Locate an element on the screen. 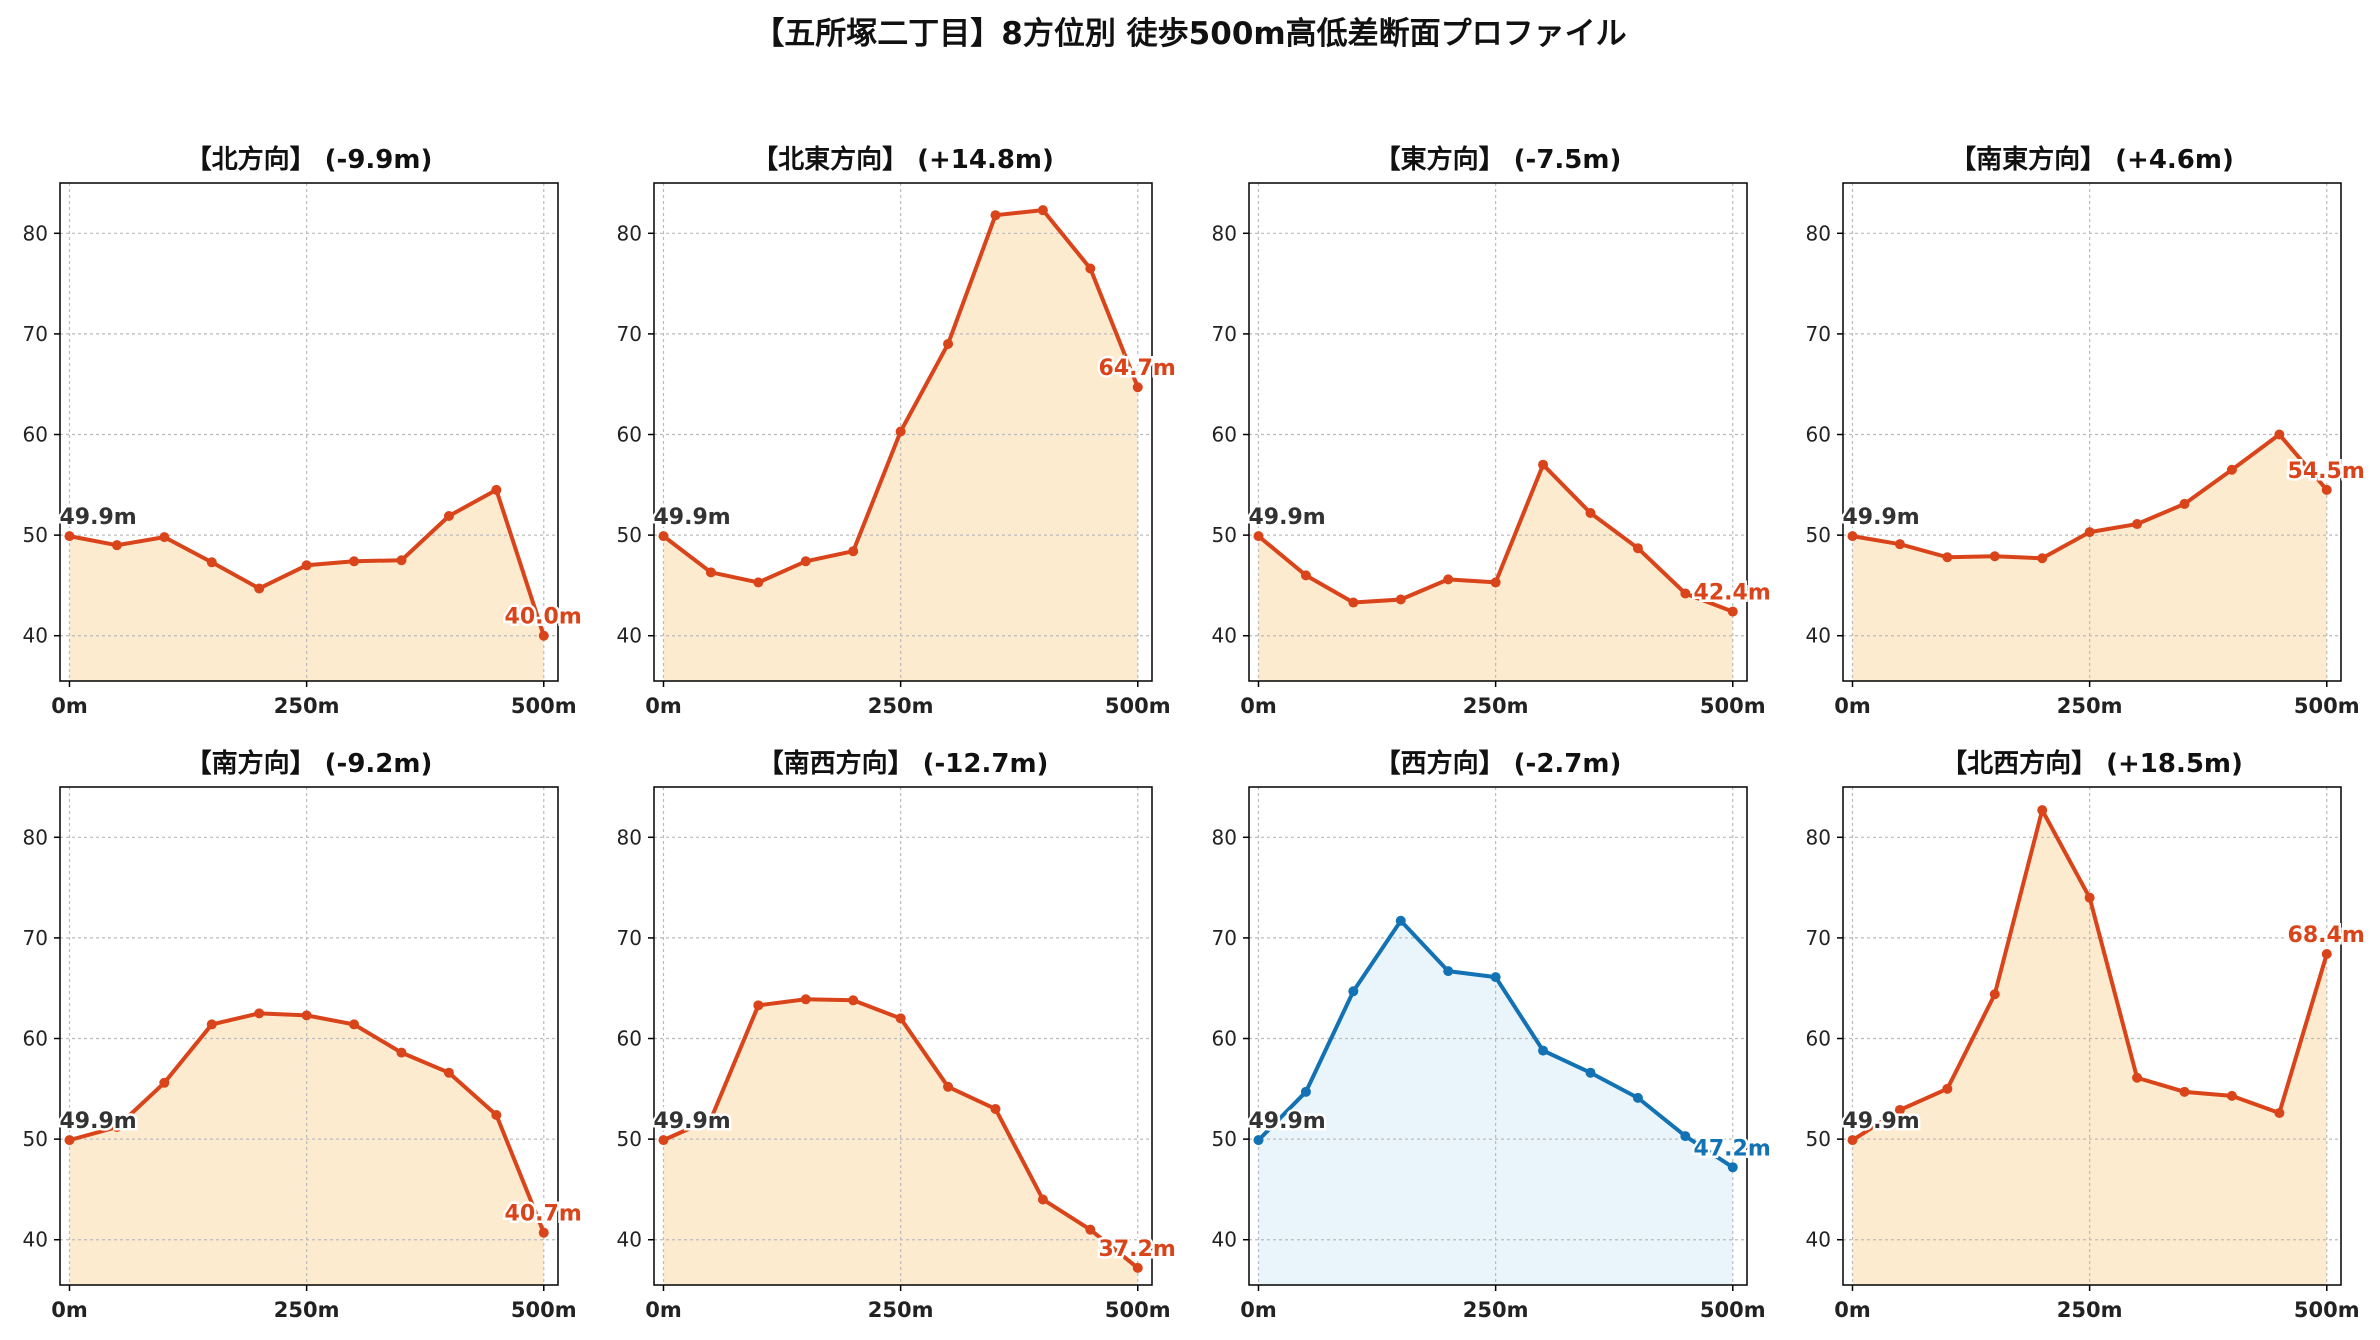 This screenshot has width=2380, height=1340. end-elevation-label: 42.4m is located at coordinates (1732, 593).